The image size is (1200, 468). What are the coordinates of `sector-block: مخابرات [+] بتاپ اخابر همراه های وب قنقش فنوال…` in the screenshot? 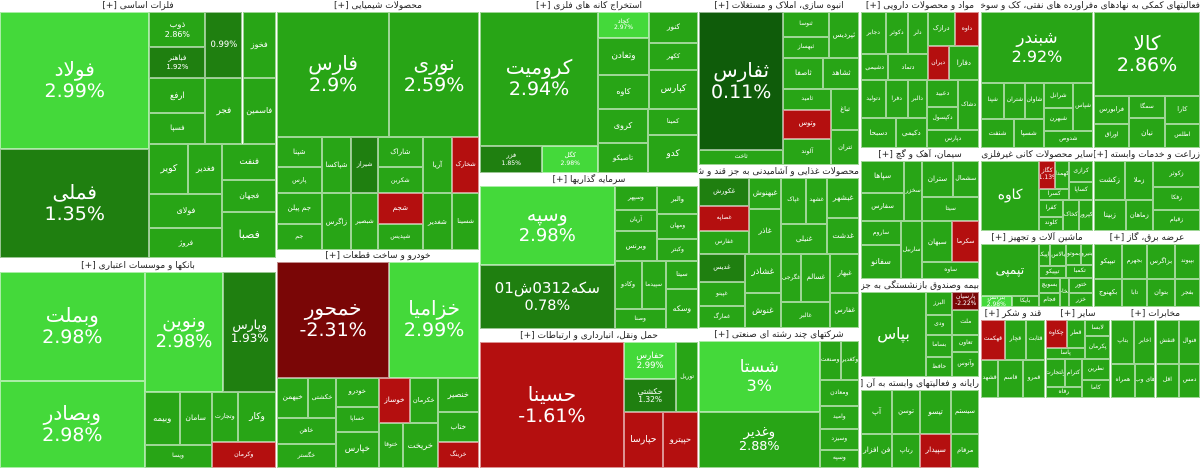 It's located at (1155, 353).